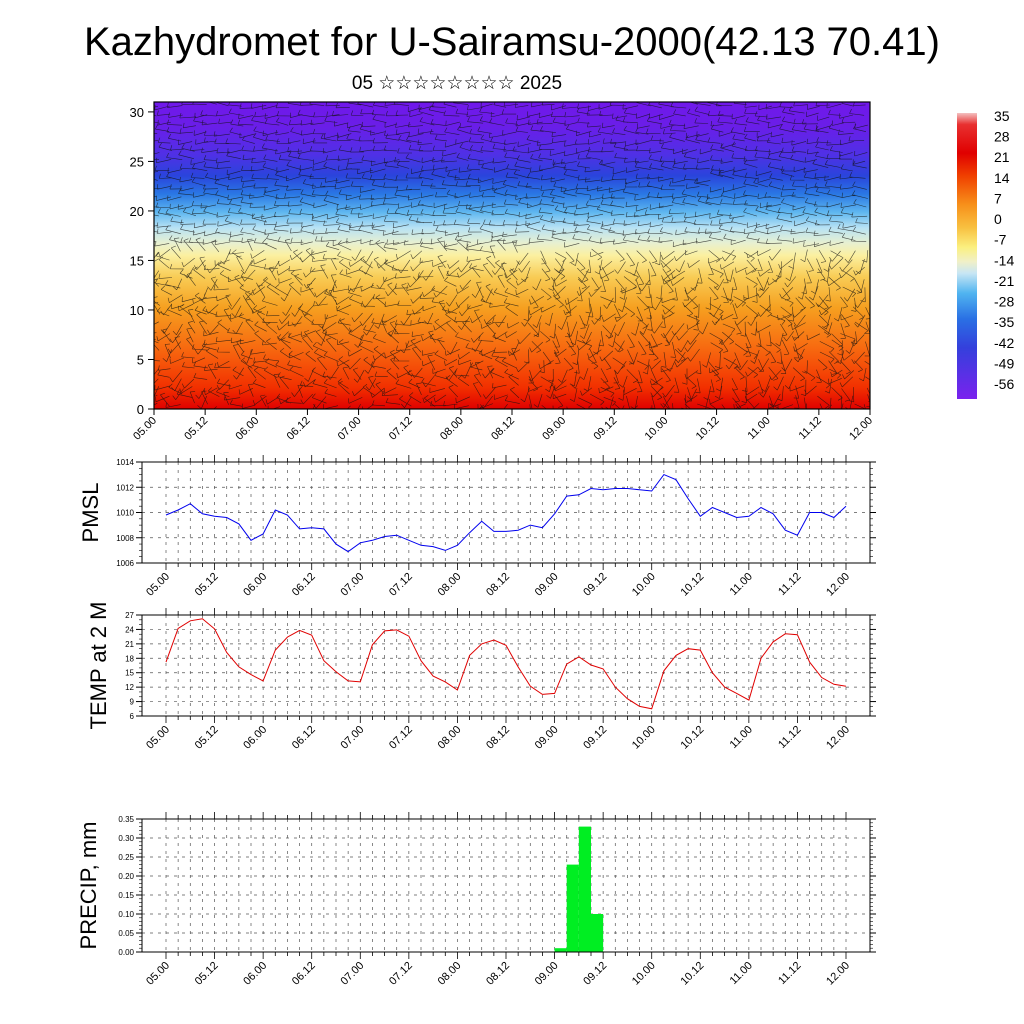  What do you see at coordinates (90, 513) in the screenshot?
I see `y-axis-title: PMSL` at bounding box center [90, 513].